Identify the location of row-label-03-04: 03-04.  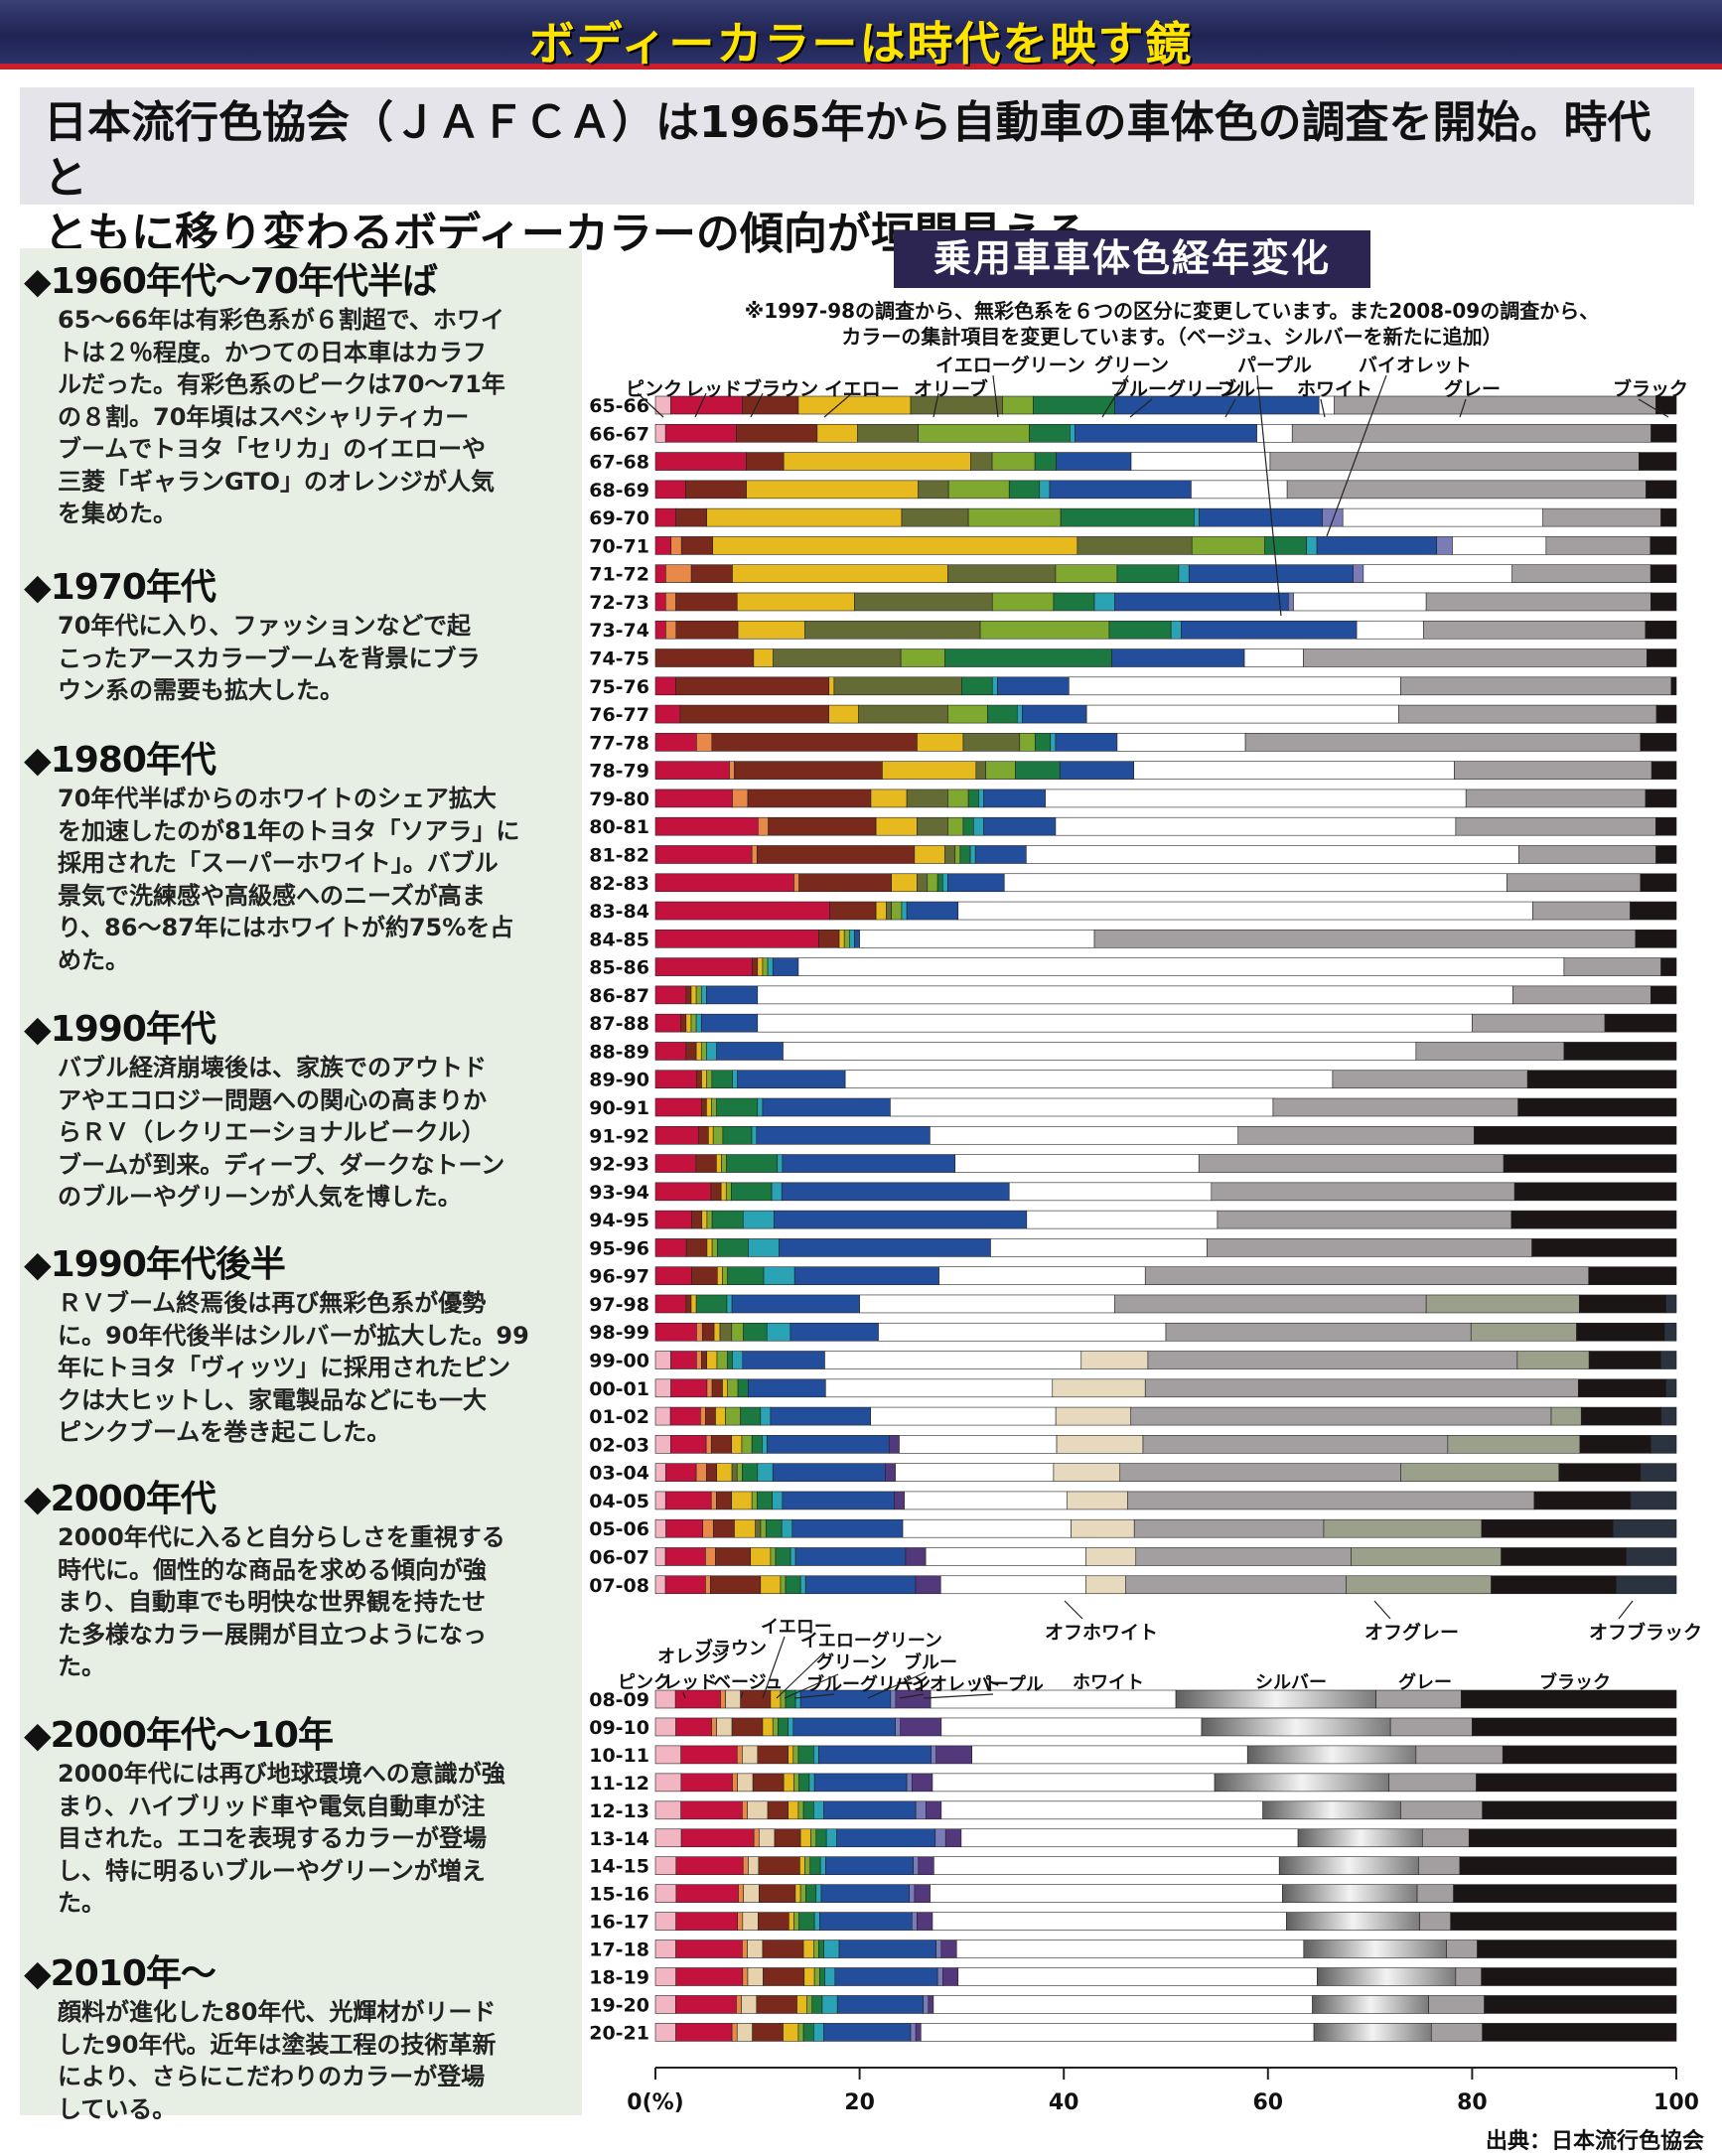
(619, 1474).